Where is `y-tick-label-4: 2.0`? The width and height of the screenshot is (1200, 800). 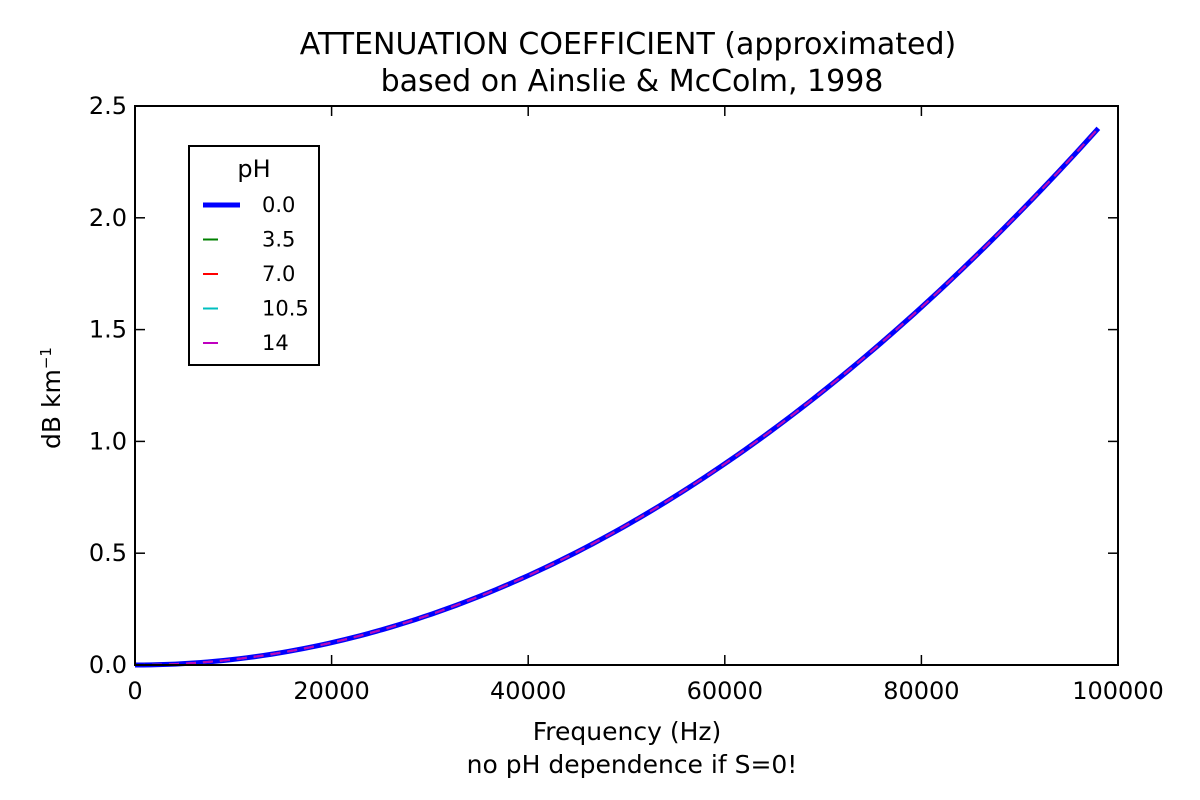
y-tick-label-4: 2.0 is located at coordinates (108, 218).